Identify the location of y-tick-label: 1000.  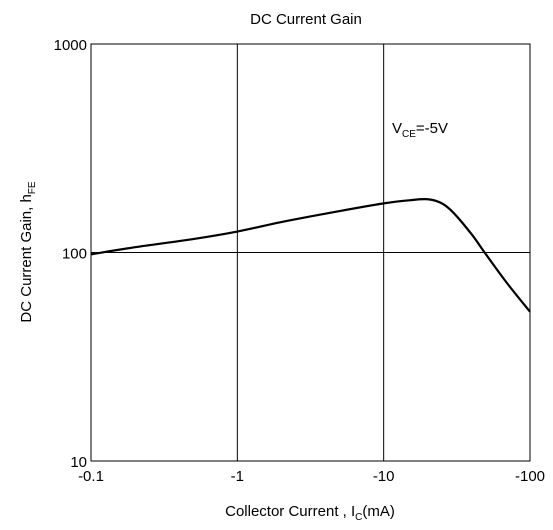
(70, 45).